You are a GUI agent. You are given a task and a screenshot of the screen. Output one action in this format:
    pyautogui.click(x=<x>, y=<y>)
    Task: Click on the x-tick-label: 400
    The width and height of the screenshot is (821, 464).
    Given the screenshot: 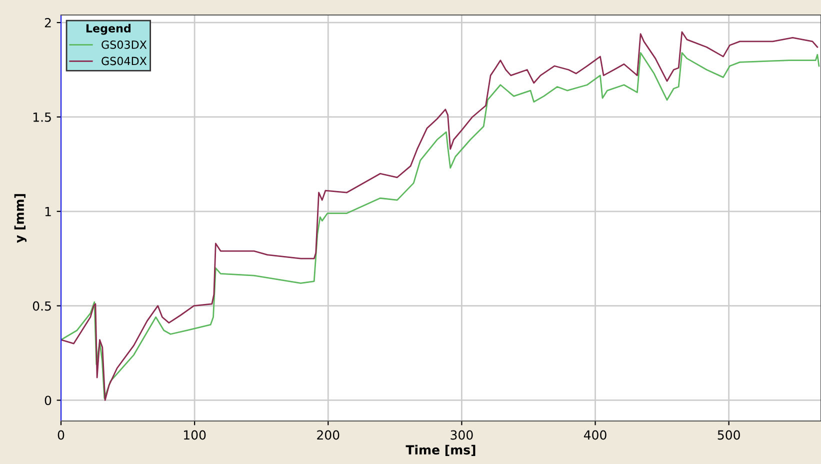 What is the action you would take?
    pyautogui.click(x=595, y=435)
    